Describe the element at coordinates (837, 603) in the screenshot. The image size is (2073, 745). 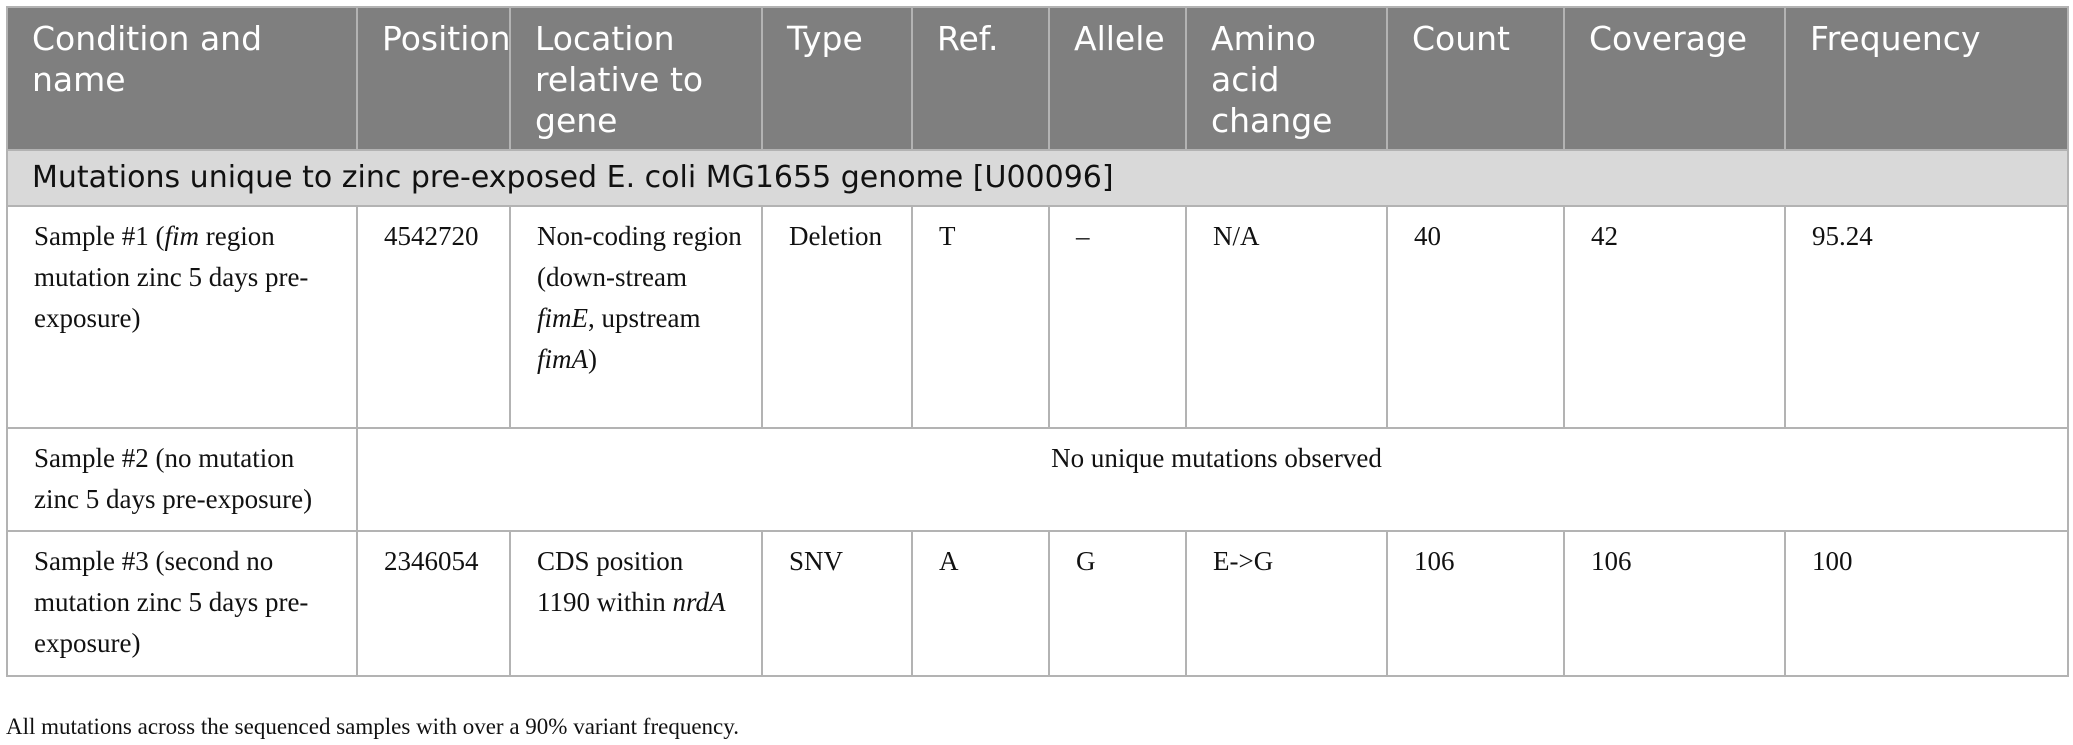
I see `cell-type: SNV` at that location.